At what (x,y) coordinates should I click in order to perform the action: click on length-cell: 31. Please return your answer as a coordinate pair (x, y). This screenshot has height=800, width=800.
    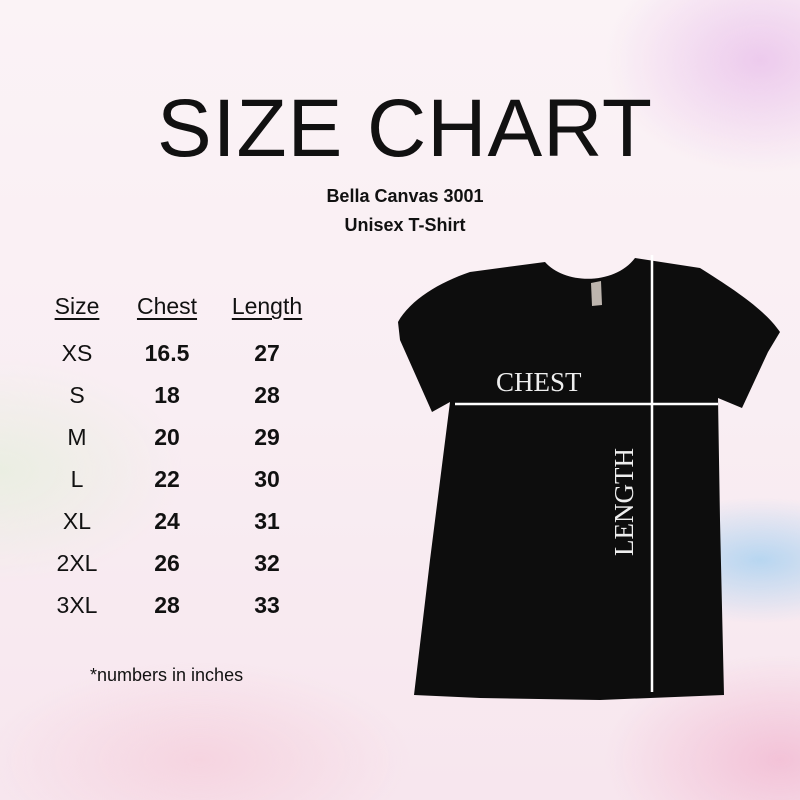
    Looking at the image, I should click on (267, 521).